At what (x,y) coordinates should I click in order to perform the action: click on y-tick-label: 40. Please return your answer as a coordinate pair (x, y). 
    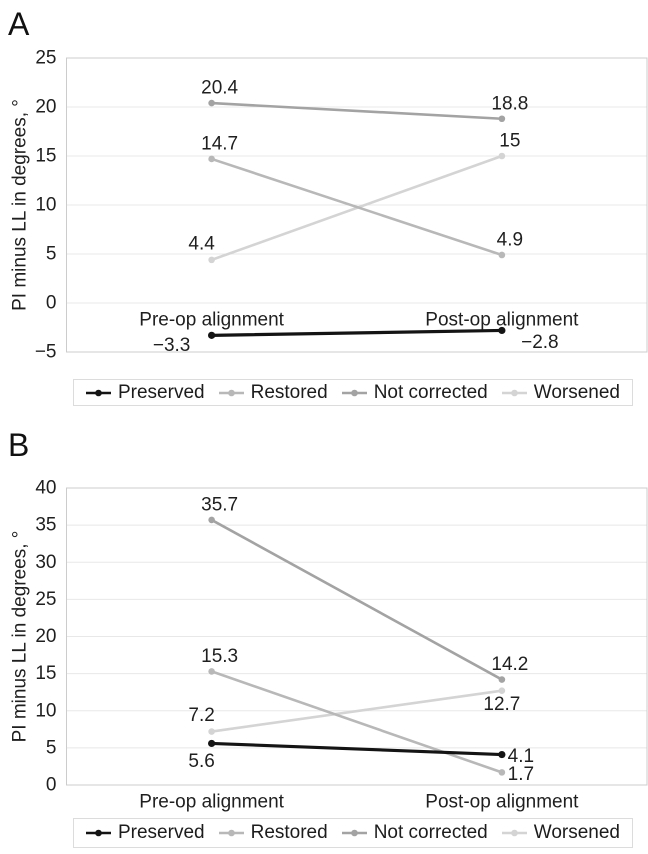
    Looking at the image, I should click on (45, 488).